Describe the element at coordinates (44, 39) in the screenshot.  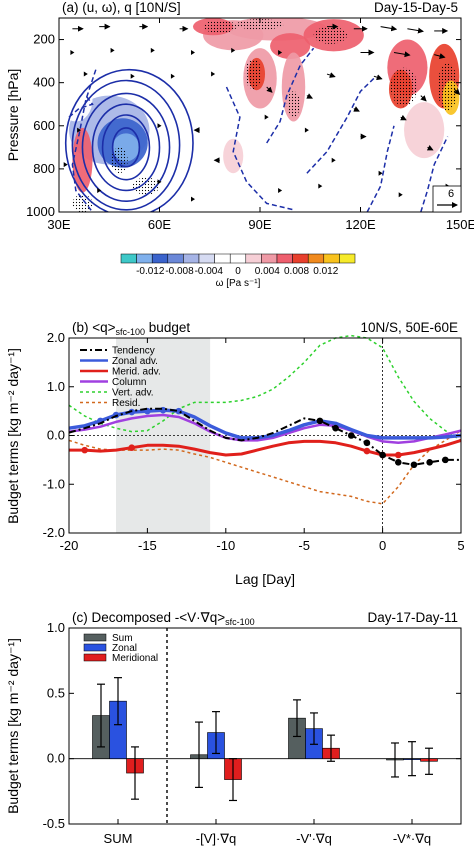
I see `a-ytick-label-0: 200` at that location.